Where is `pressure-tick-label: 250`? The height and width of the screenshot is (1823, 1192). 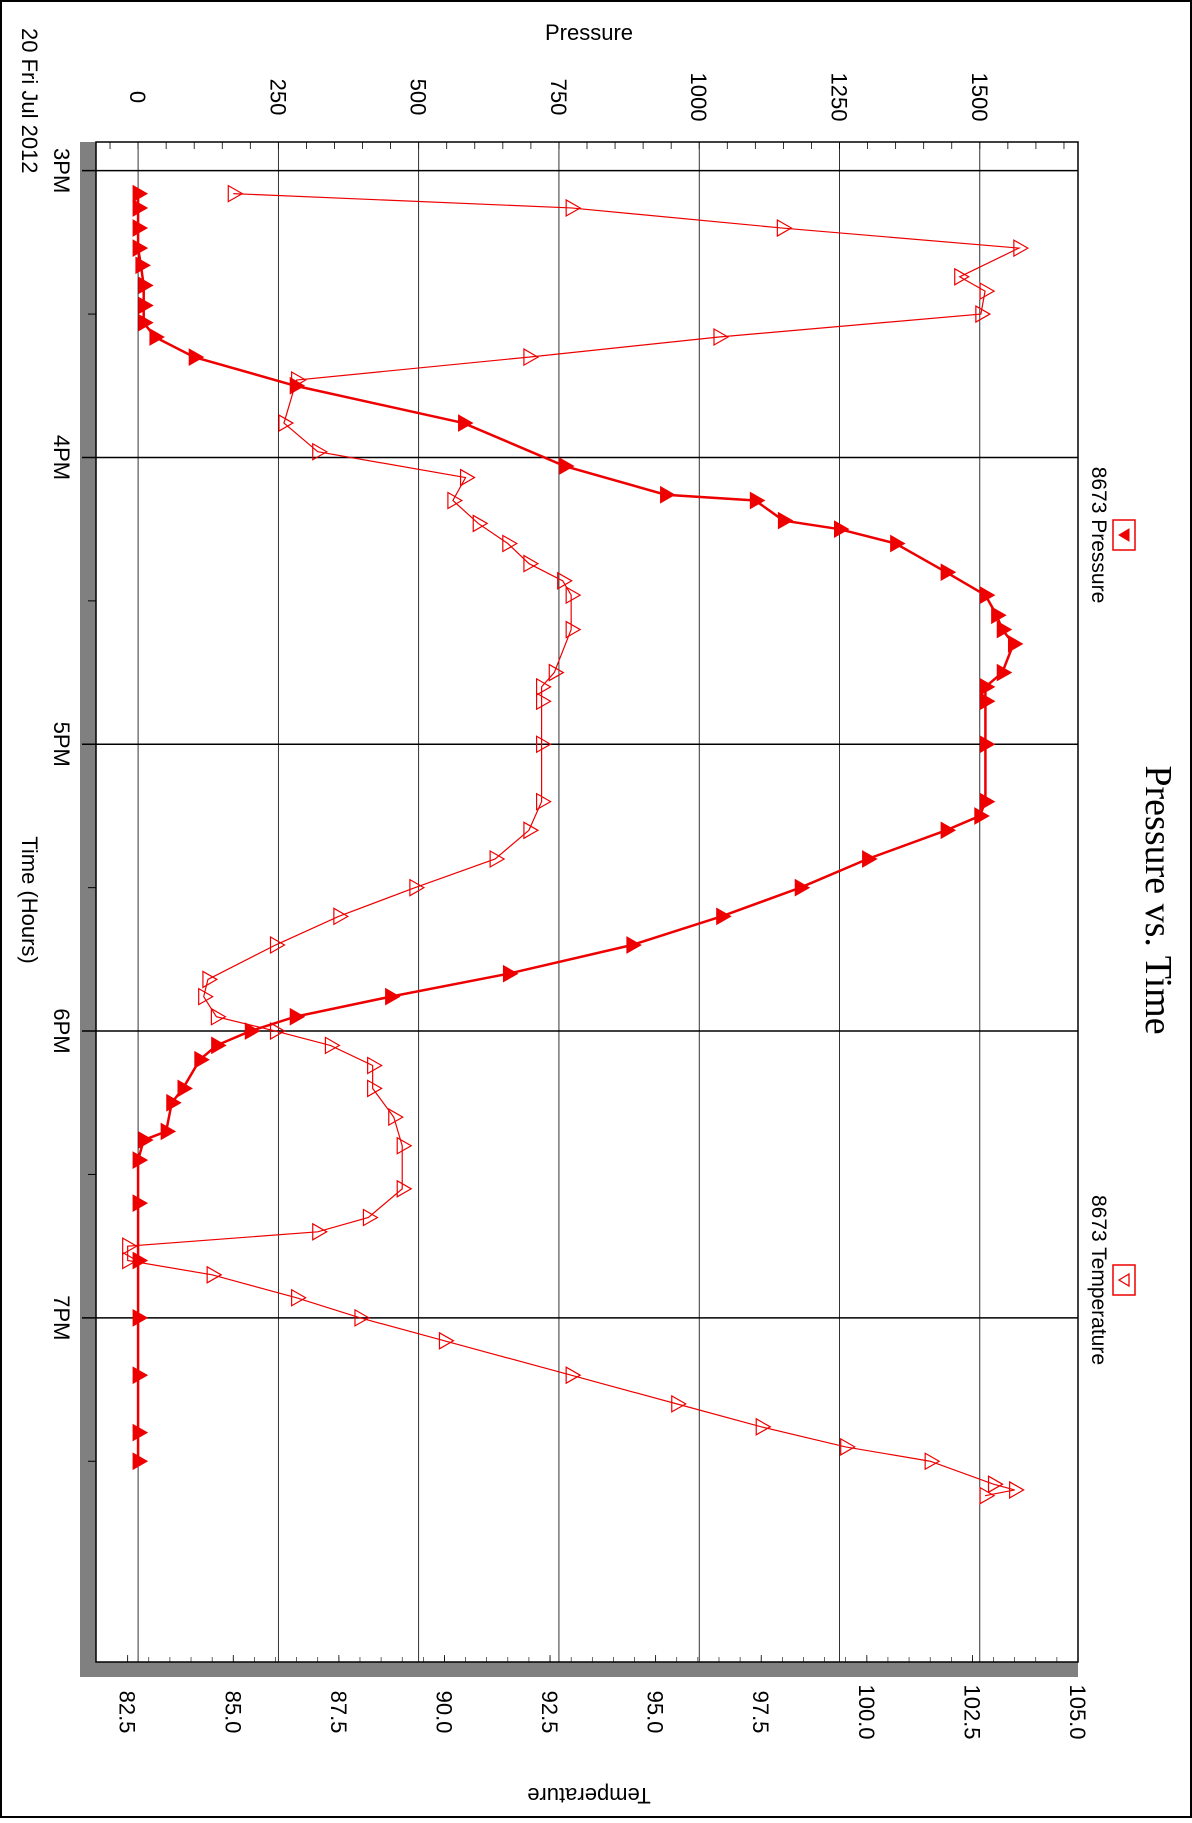 pressure-tick-label: 250 is located at coordinates (277, 97).